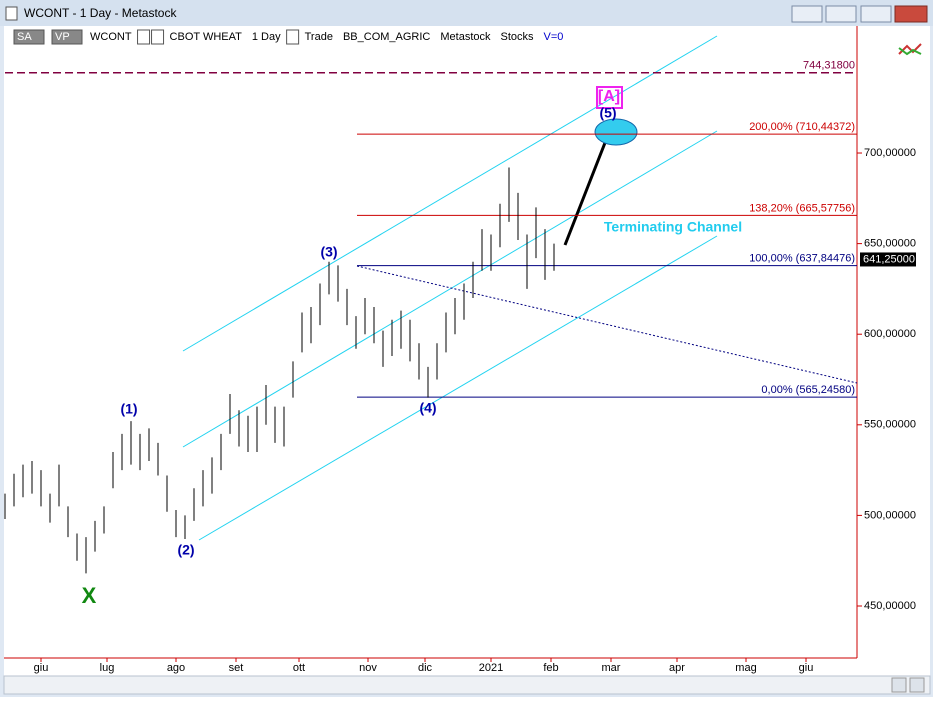 The height and width of the screenshot is (702, 933). What do you see at coordinates (467, 685) in the screenshot?
I see `scrollbar` at bounding box center [467, 685].